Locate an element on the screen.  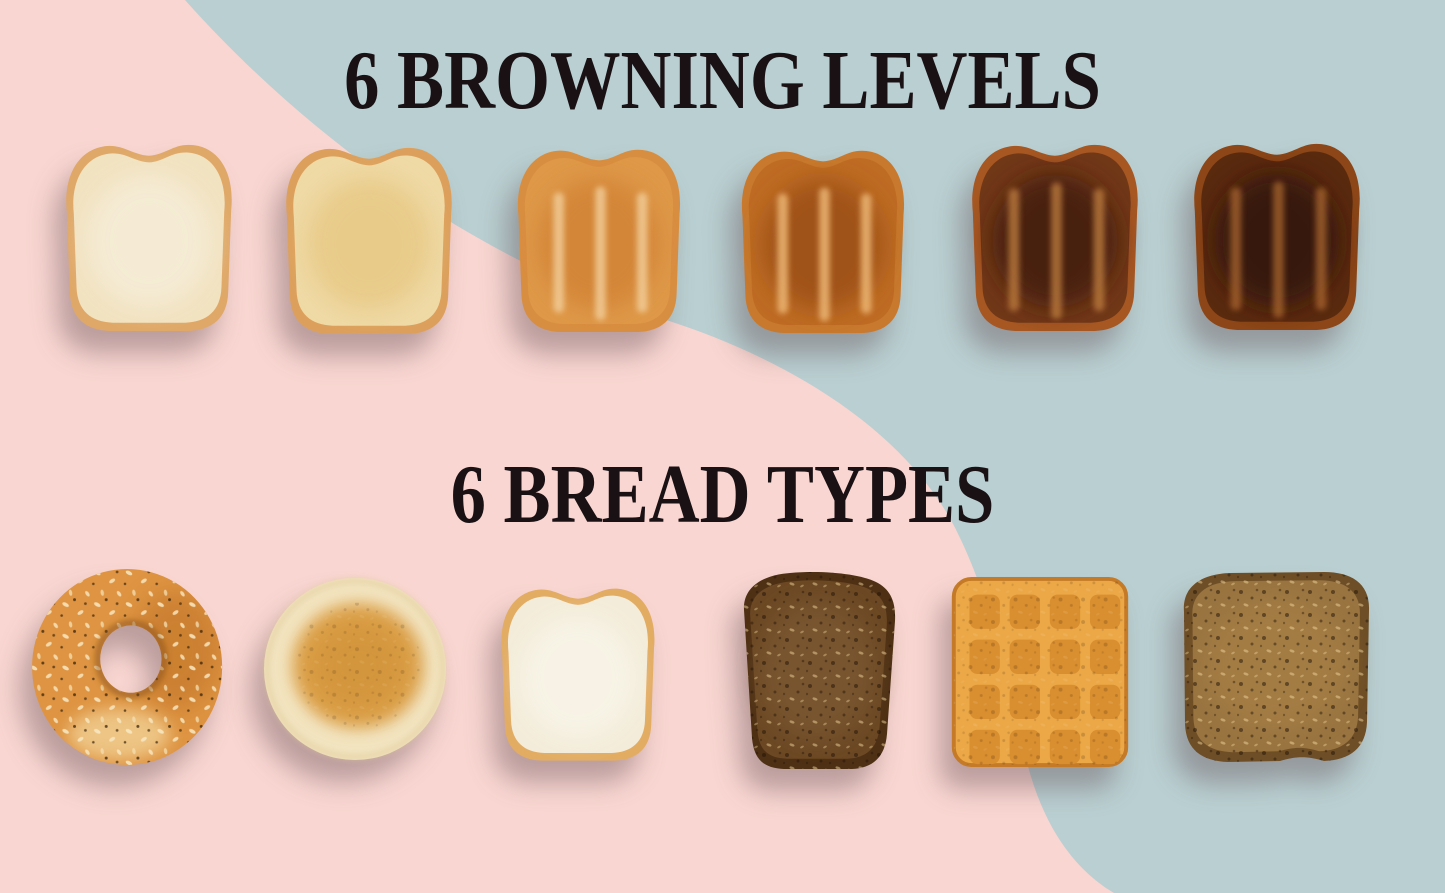
whole-grain-bread is located at coordinates (819, 670).